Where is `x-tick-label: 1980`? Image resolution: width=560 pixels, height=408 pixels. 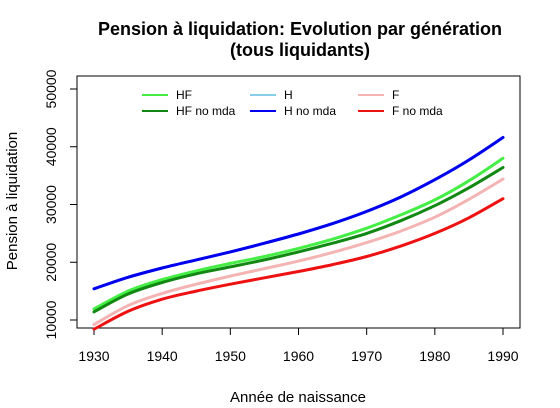
x-tick-label: 1980 is located at coordinates (434, 356).